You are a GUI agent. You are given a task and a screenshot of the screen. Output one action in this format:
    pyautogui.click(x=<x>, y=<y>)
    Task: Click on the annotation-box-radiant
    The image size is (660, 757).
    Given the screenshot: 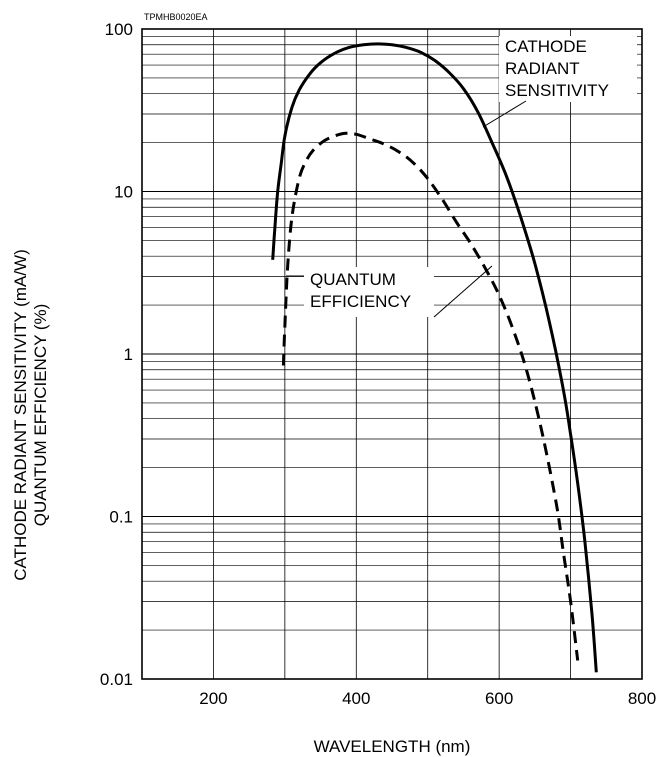 What is the action you would take?
    pyautogui.click(x=568, y=69)
    